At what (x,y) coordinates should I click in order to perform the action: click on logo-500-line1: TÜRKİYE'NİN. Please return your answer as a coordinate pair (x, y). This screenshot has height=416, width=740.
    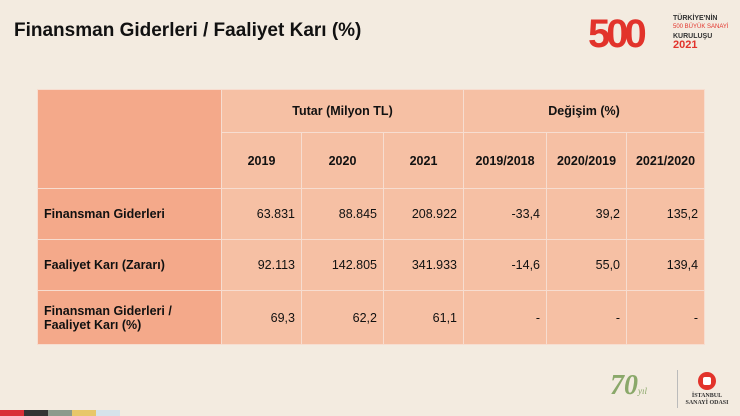
    Looking at the image, I should click on (695, 18).